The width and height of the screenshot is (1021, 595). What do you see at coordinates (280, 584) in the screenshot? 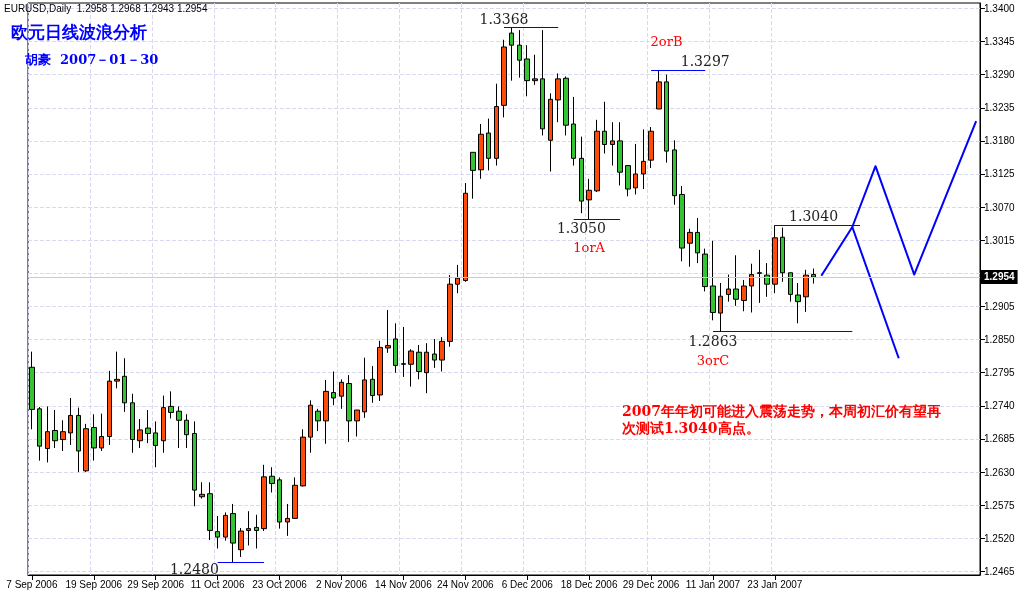
I see `x-tick-label: 23 Oct 2006` at bounding box center [280, 584].